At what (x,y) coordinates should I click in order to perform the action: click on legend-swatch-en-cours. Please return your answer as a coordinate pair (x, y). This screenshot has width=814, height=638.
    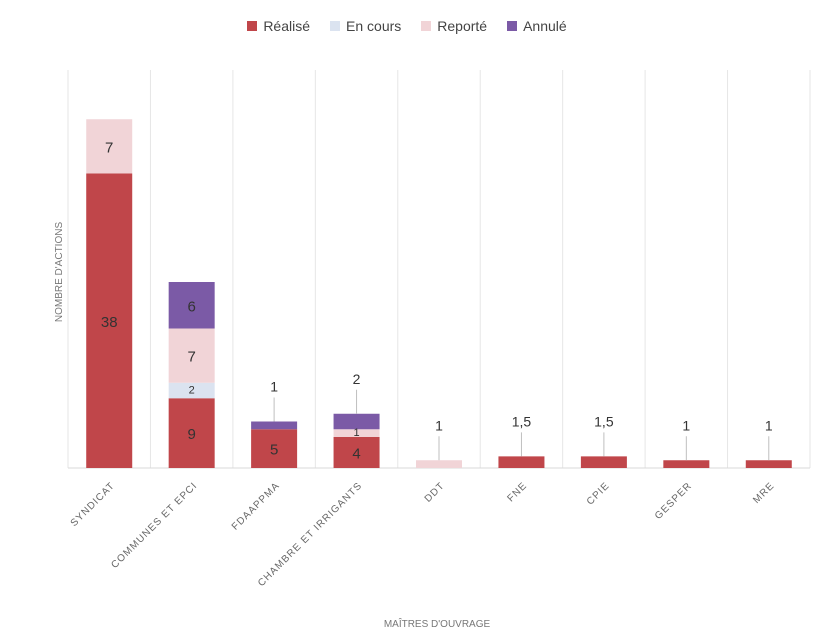
    Looking at the image, I should click on (335, 26).